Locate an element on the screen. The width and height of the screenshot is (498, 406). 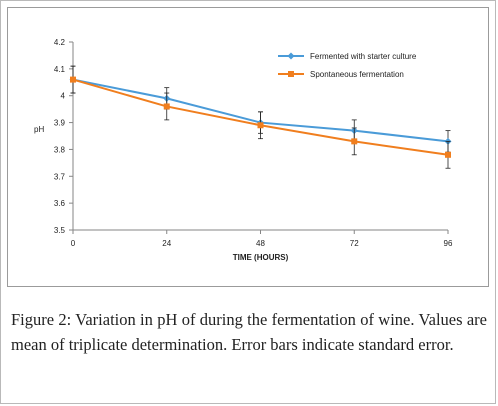
x-axis-ticks: 0 24 48 72 96 is located at coordinates (262, 239).